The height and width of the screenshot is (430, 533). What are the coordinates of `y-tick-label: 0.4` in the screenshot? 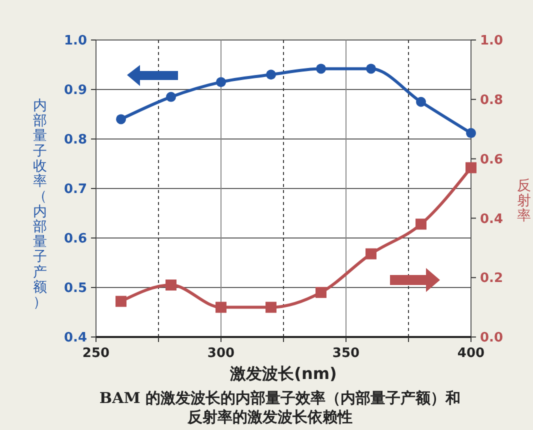 It's located at (75, 338).